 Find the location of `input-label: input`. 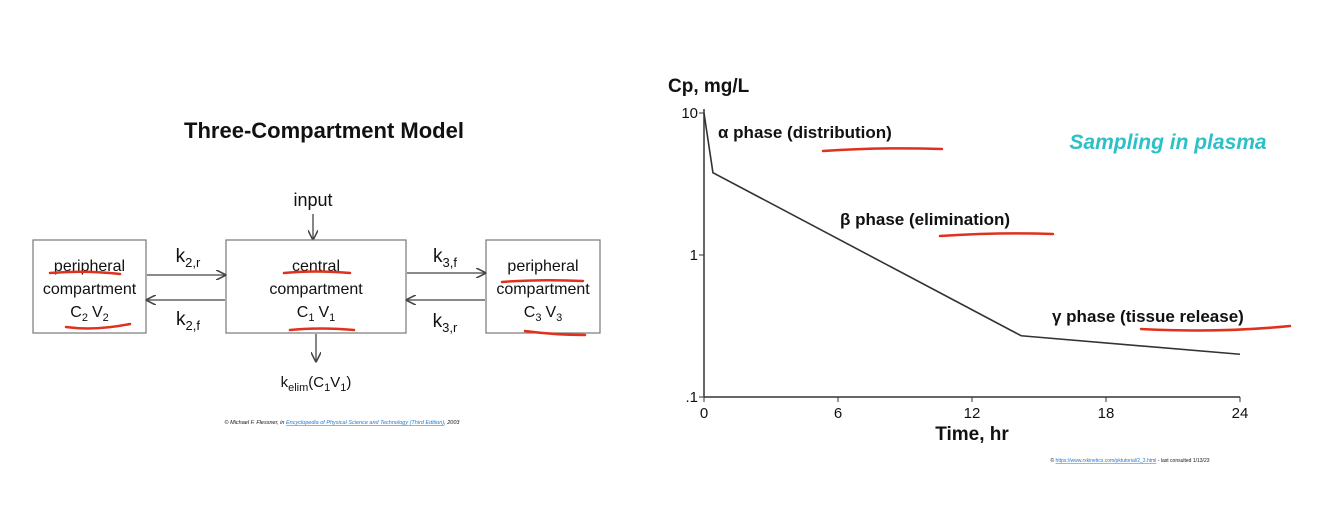

input-label: input is located at coordinates (312, 200).